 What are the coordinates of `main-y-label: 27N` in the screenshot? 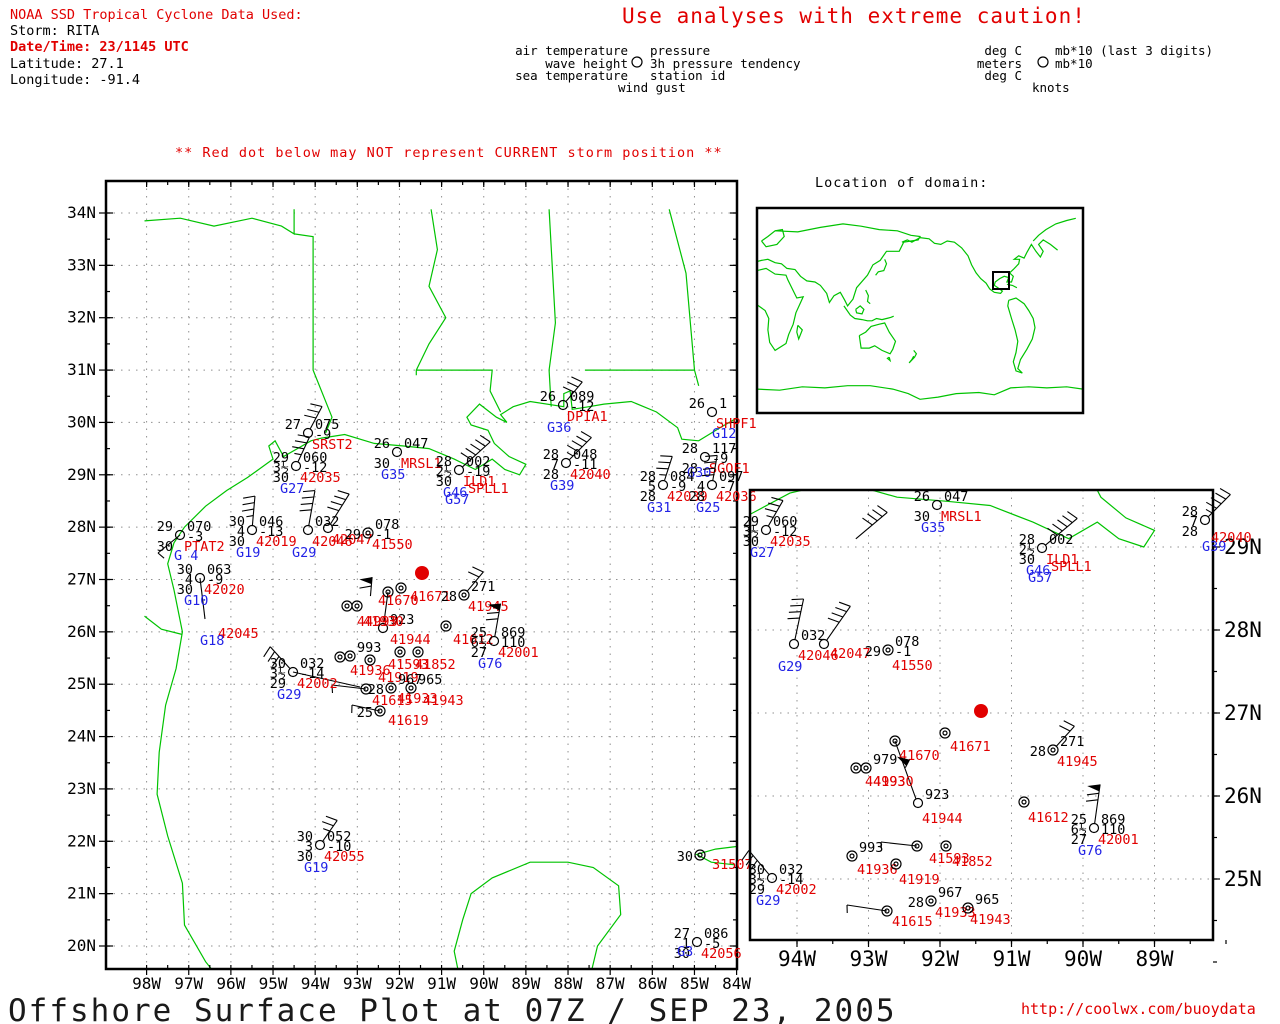 It's located at (81, 578).